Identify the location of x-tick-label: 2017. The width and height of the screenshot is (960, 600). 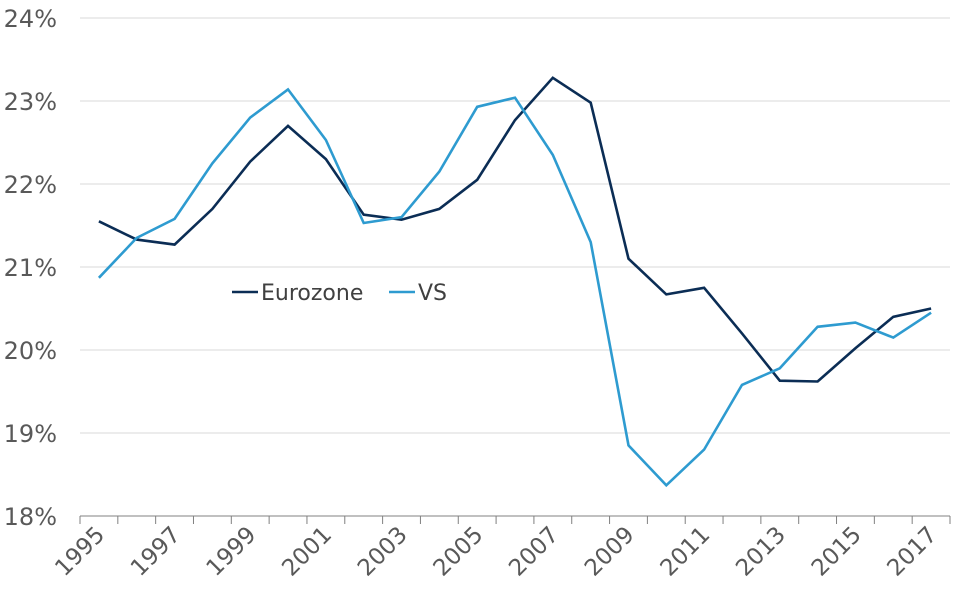
(913, 552).